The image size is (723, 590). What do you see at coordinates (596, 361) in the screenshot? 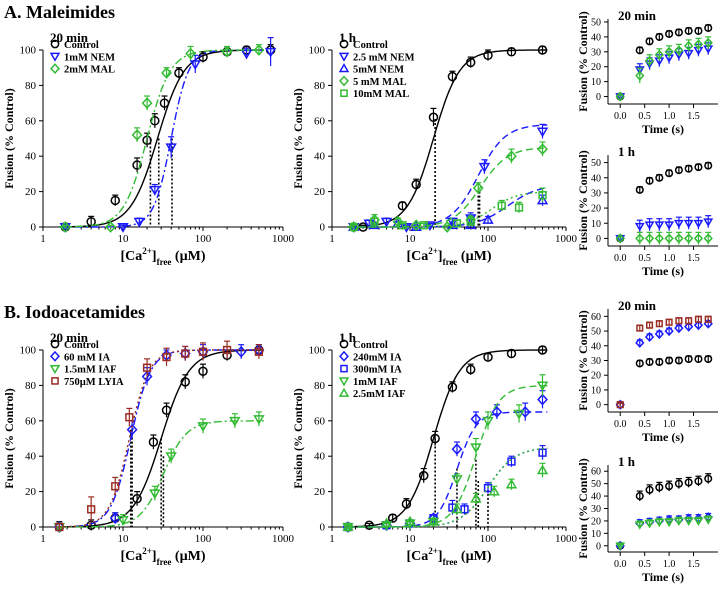
I see `y-tick-label: 30` at bounding box center [596, 361].